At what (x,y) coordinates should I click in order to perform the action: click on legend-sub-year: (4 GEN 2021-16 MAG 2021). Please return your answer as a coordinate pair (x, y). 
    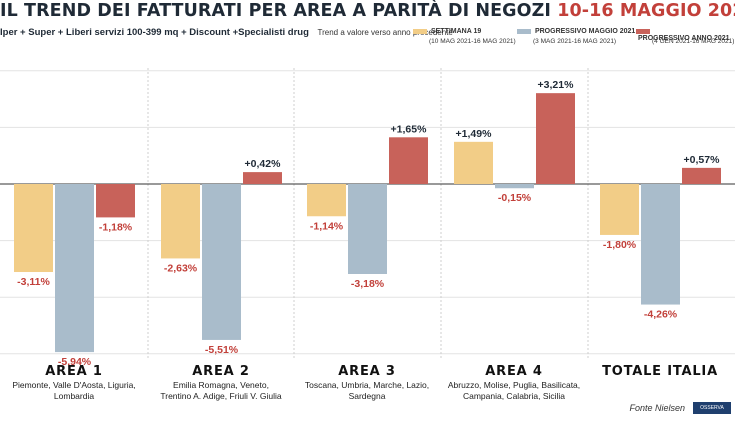
    Looking at the image, I should click on (693, 41).